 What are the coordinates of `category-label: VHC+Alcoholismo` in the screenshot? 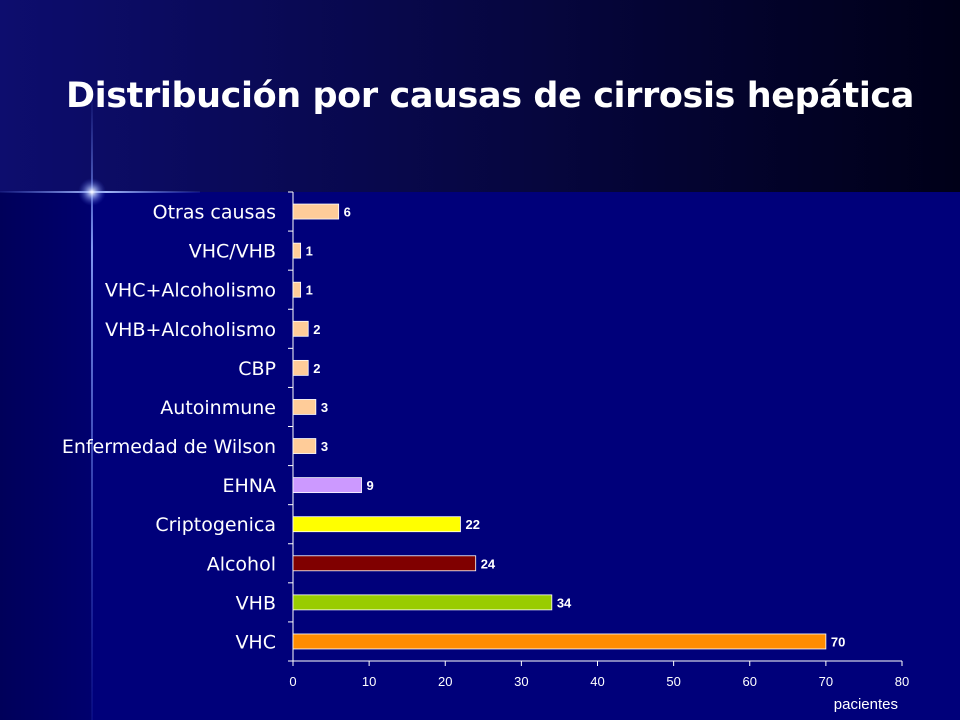 It's located at (190, 291).